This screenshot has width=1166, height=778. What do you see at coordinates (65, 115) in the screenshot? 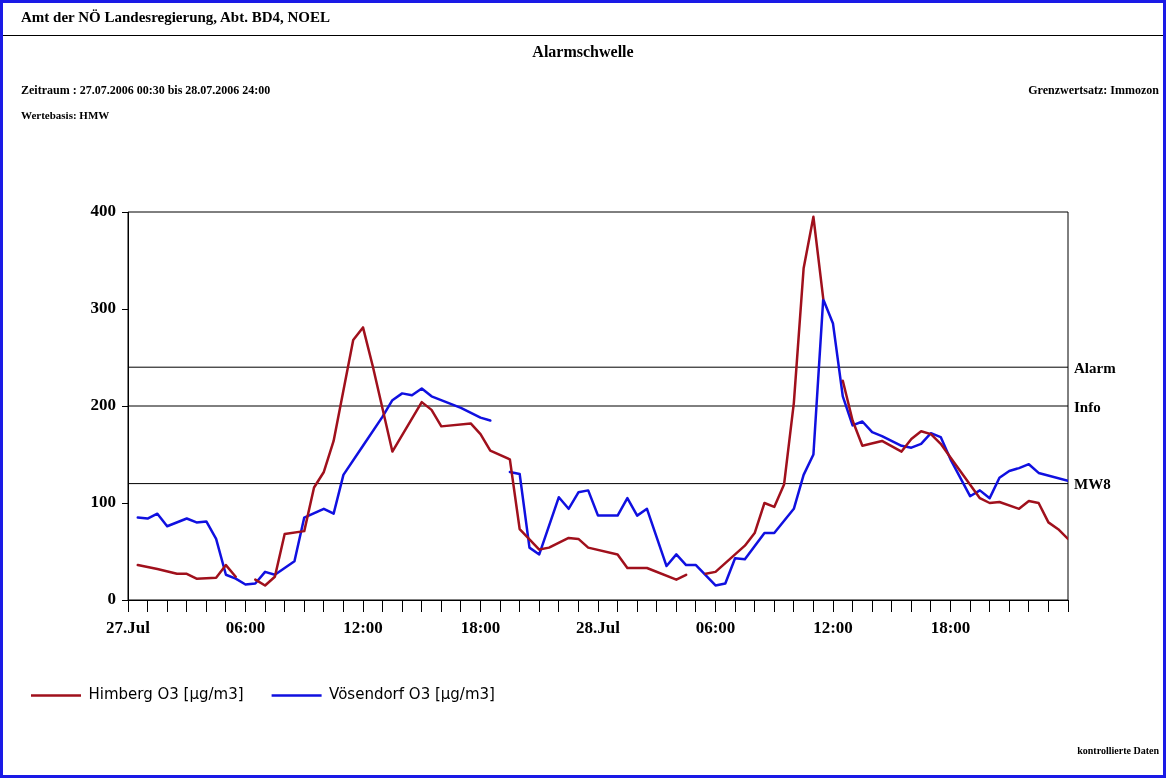
I see `text: Wertebasis: HMW` at bounding box center [65, 115].